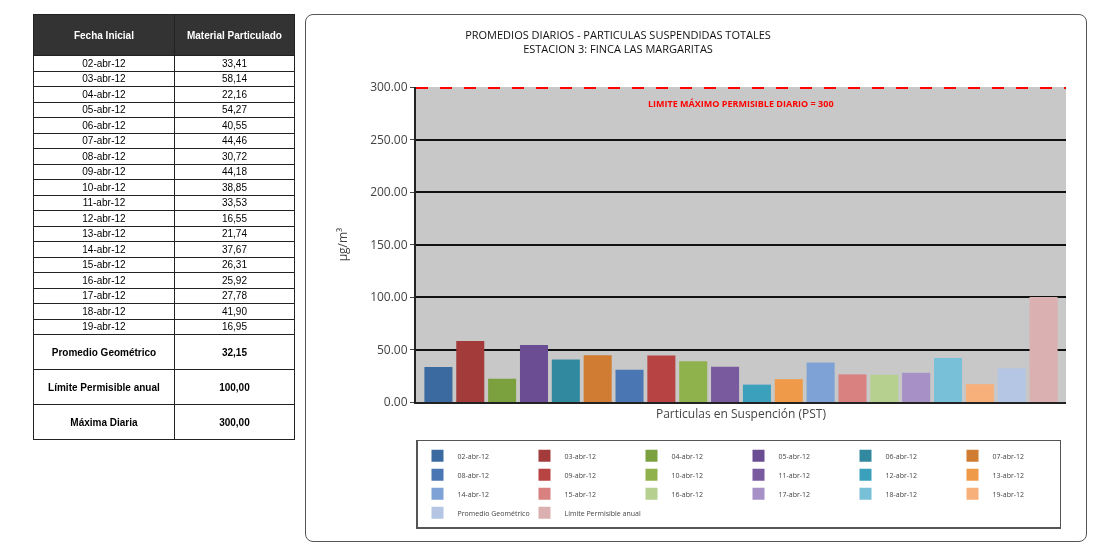 This screenshot has width=1098, height=555. What do you see at coordinates (342, 244) in the screenshot?
I see `y-axis-title: μg/m³` at bounding box center [342, 244].